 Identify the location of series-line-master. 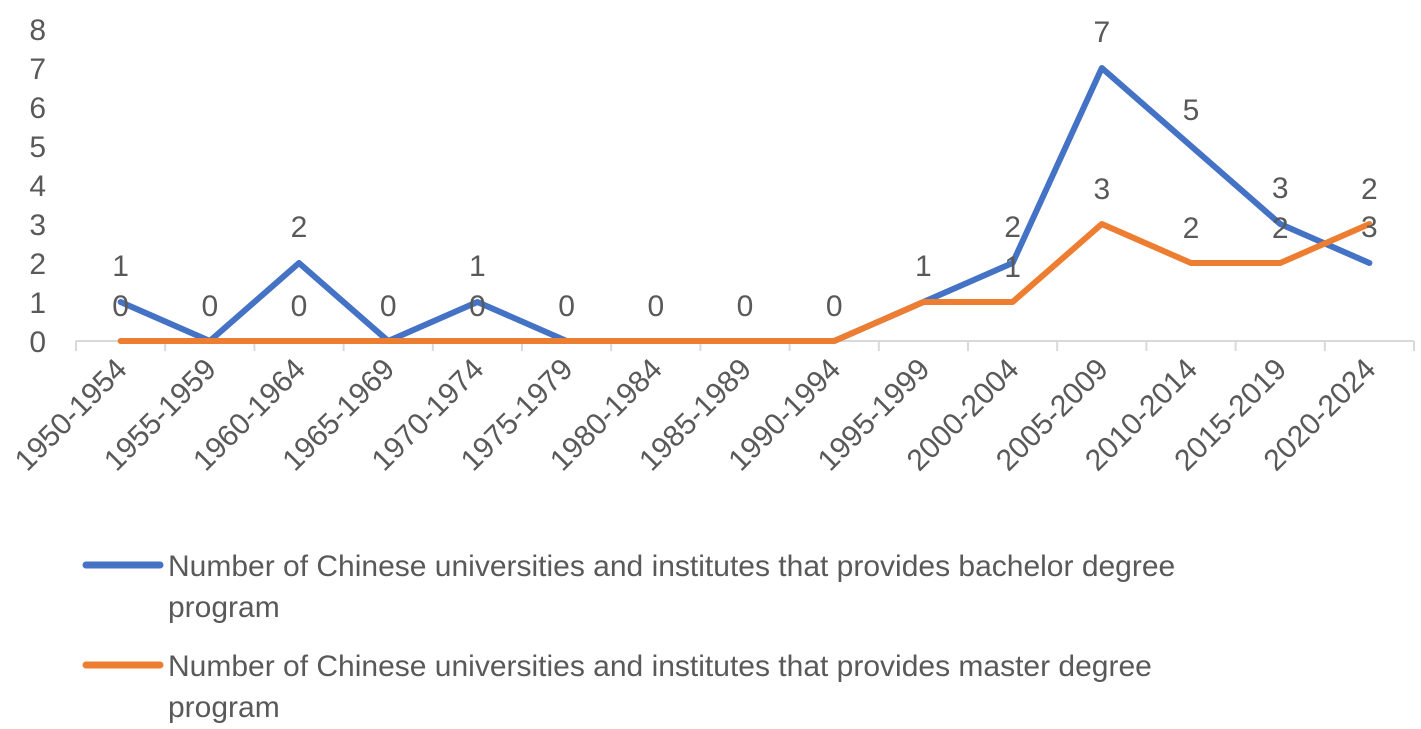
(745, 282).